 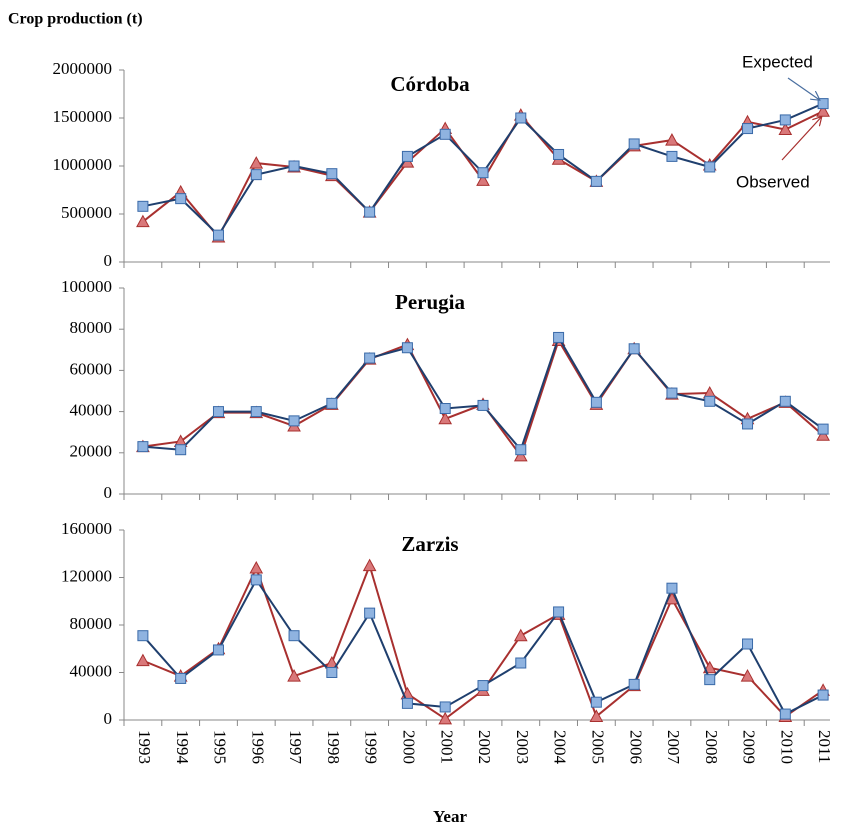 I want to click on x-tick-label: 2002, so click(x=484, y=747).